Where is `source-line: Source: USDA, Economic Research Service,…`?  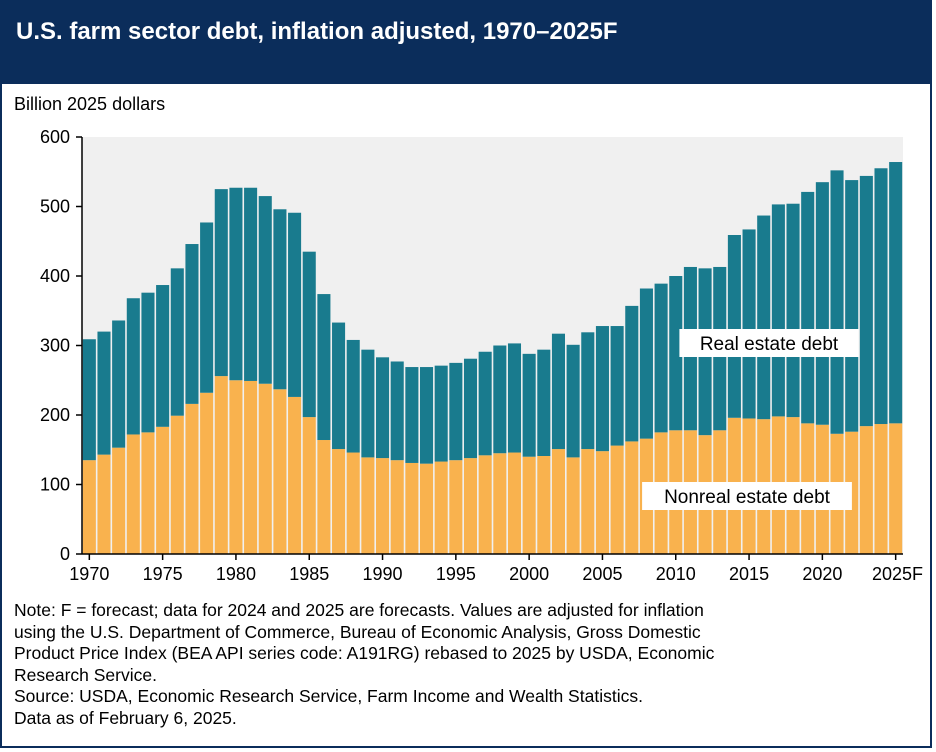
source-line: Source: USDA, Economic Research Service,… is located at coordinates (328, 696).